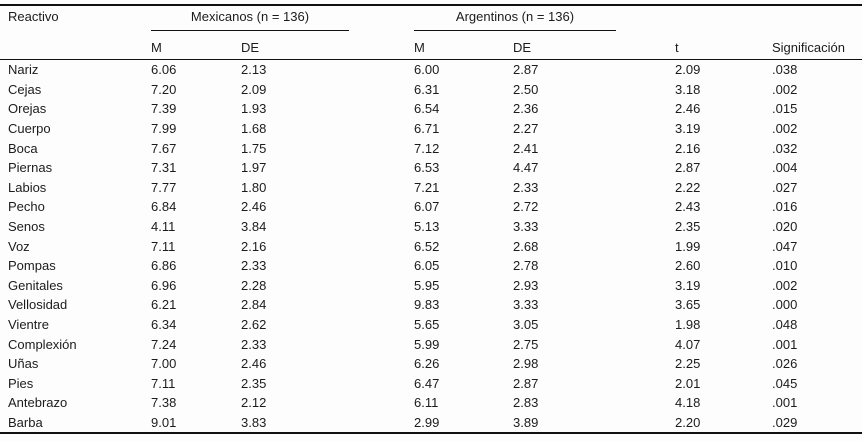 This screenshot has width=862, height=441. What do you see at coordinates (254, 344) in the screenshot?
I see `cell-mex_de: 2.33` at bounding box center [254, 344].